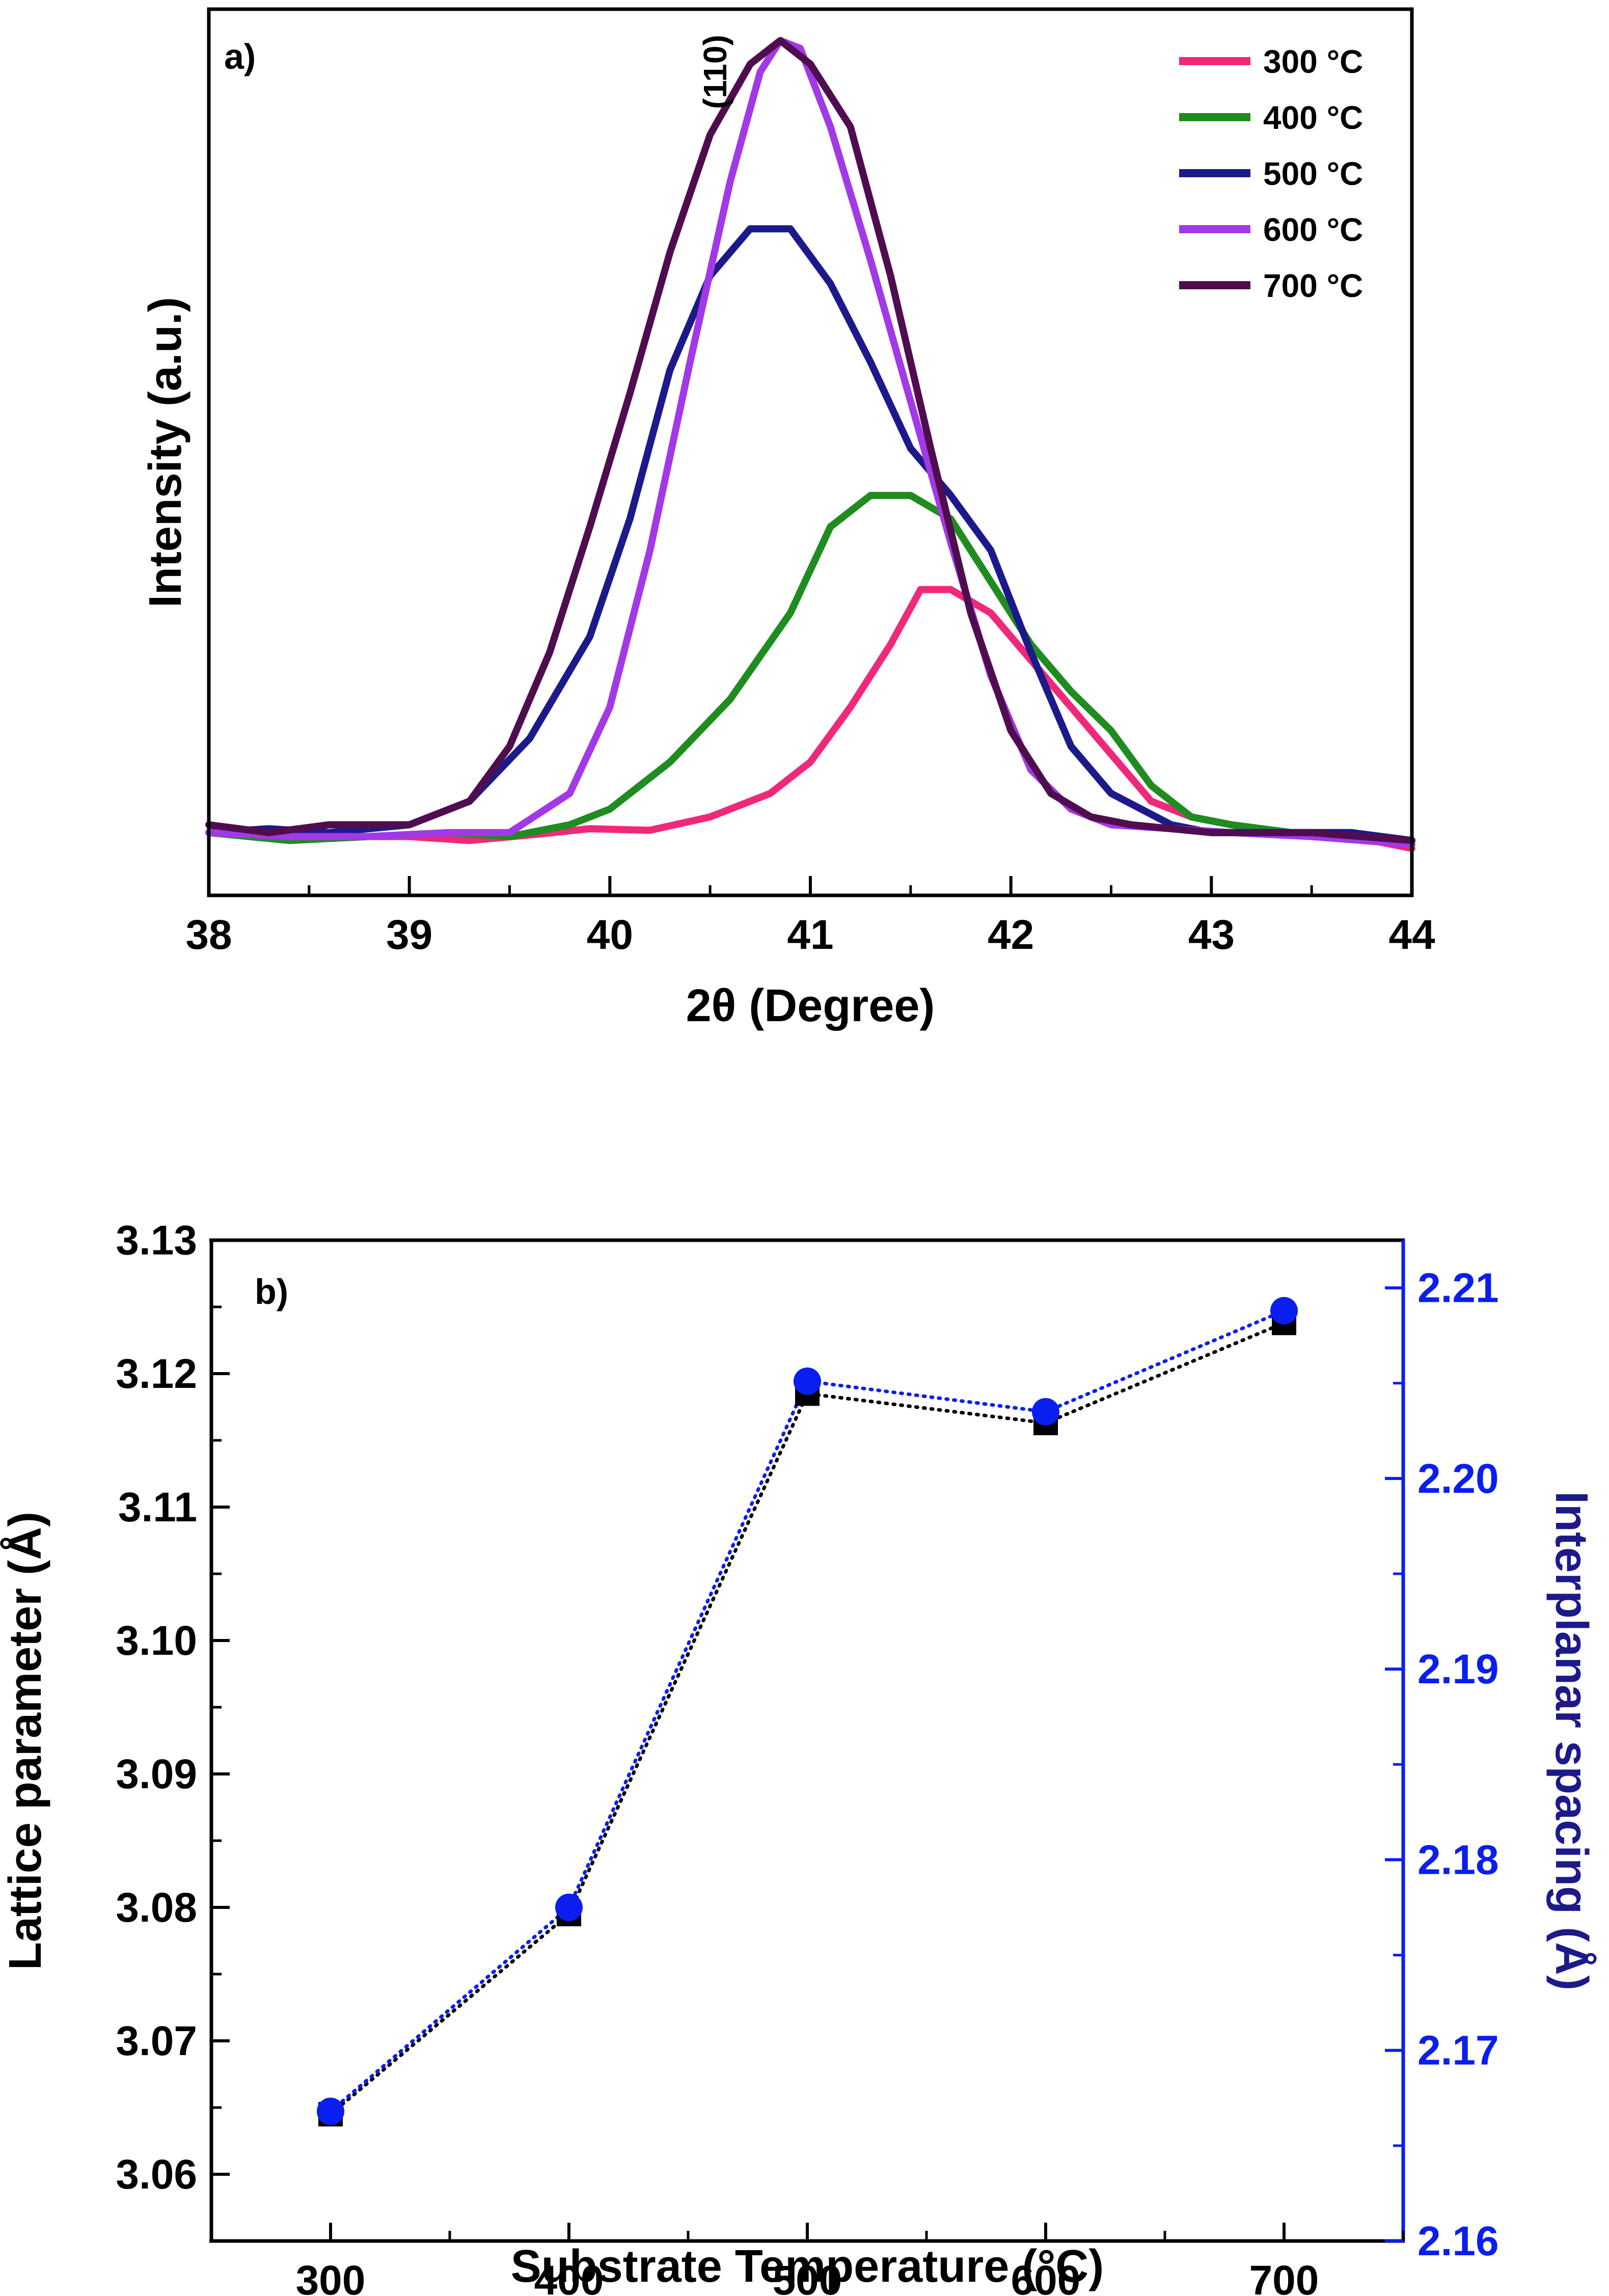 The height and width of the screenshot is (2296, 1609). Describe the element at coordinates (331, 2276) in the screenshot. I see `x-tick-label: 300` at that location.